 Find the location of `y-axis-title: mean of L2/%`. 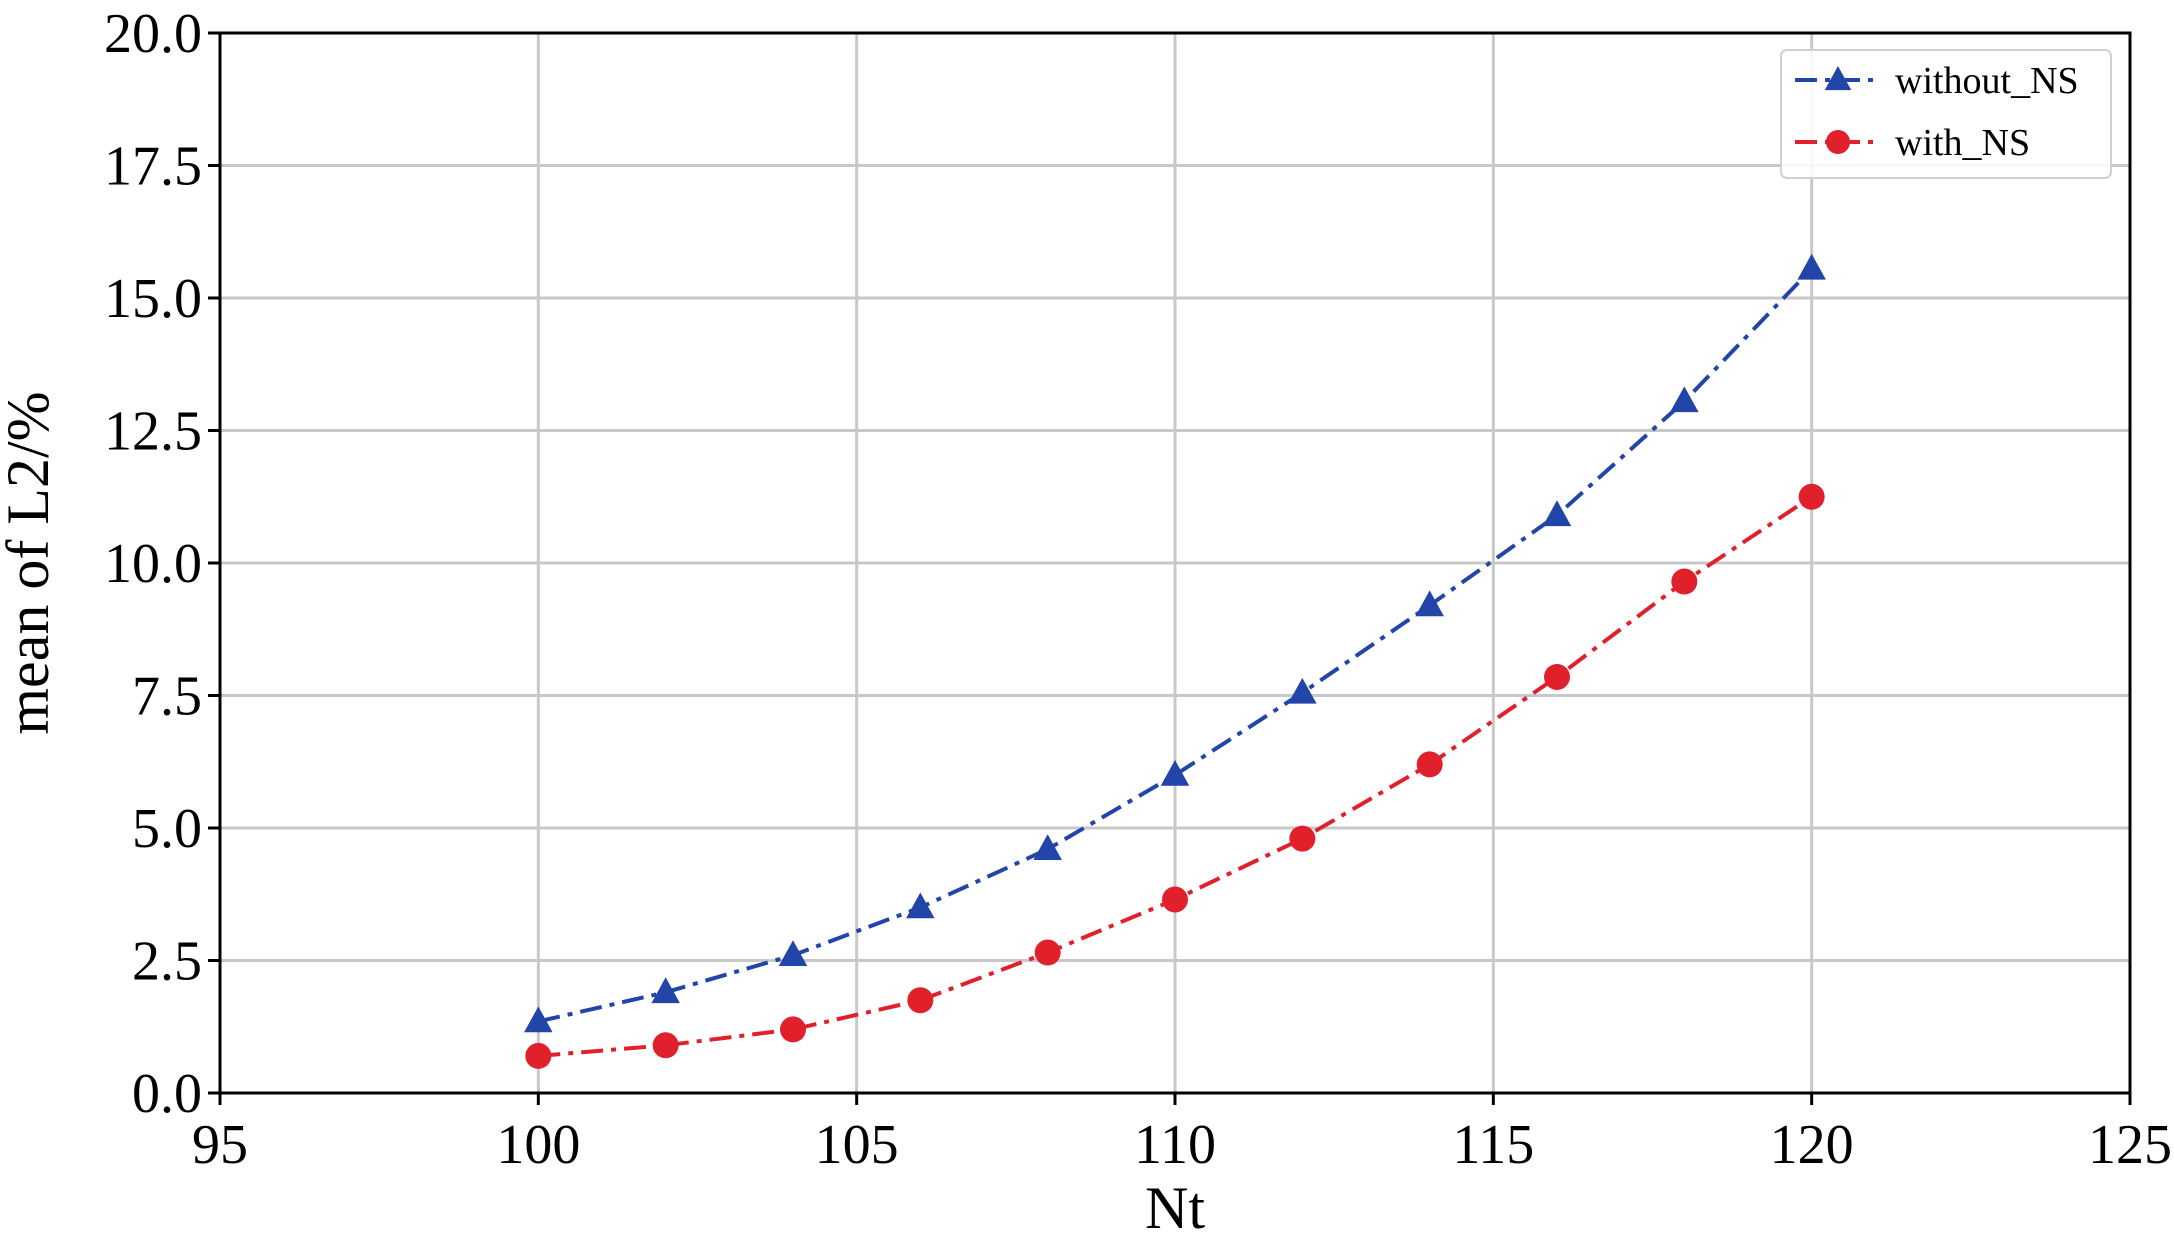

y-axis-title: mean of L2/% is located at coordinates (30, 562).